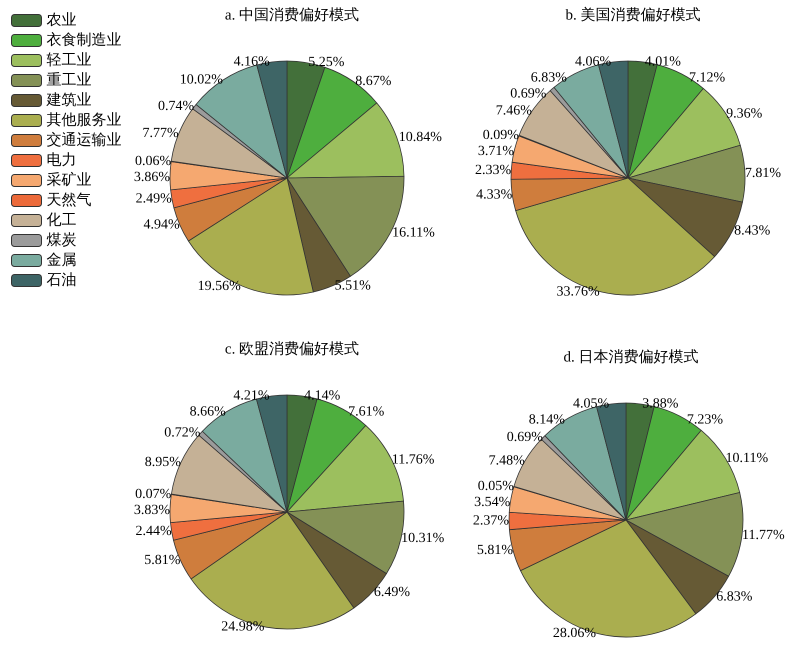  I want to click on data-label: 11.77%, so click(764, 535).